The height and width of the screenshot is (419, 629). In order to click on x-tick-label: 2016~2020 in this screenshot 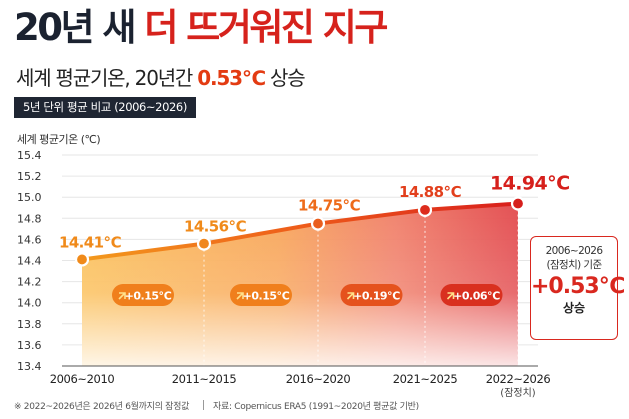, I will do `click(318, 379)`.